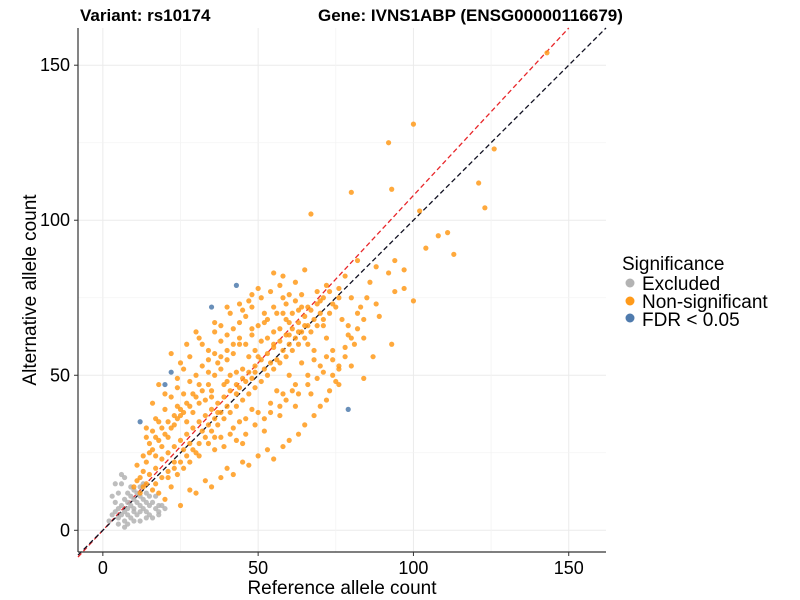 The width and height of the screenshot is (800, 600). Describe the element at coordinates (630, 301) in the screenshot. I see `legend-swatch-non-significant` at that location.